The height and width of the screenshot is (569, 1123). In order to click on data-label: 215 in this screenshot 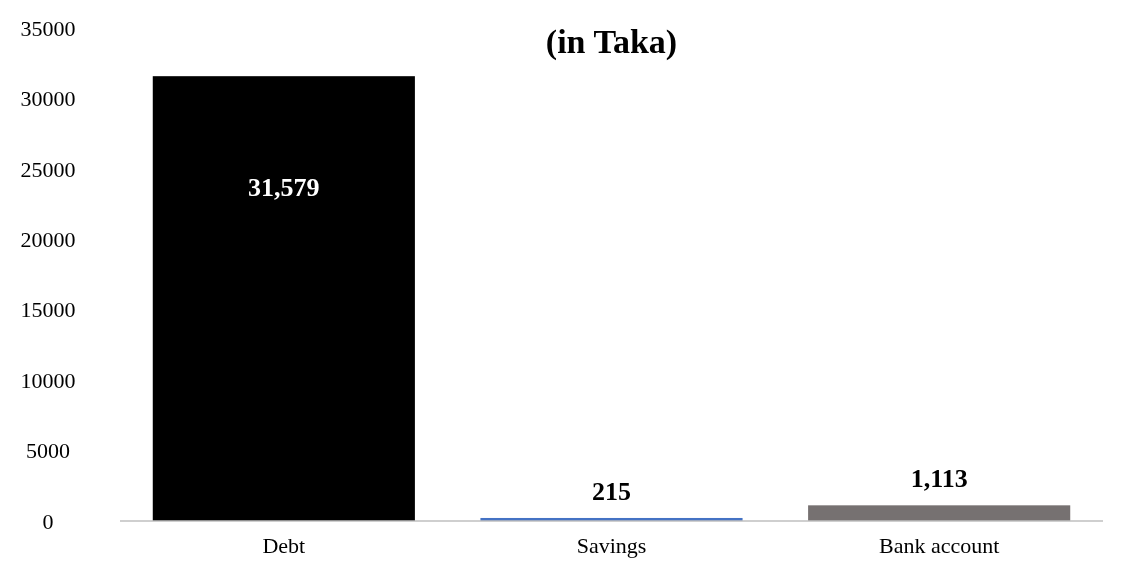, I will do `click(611, 491)`.